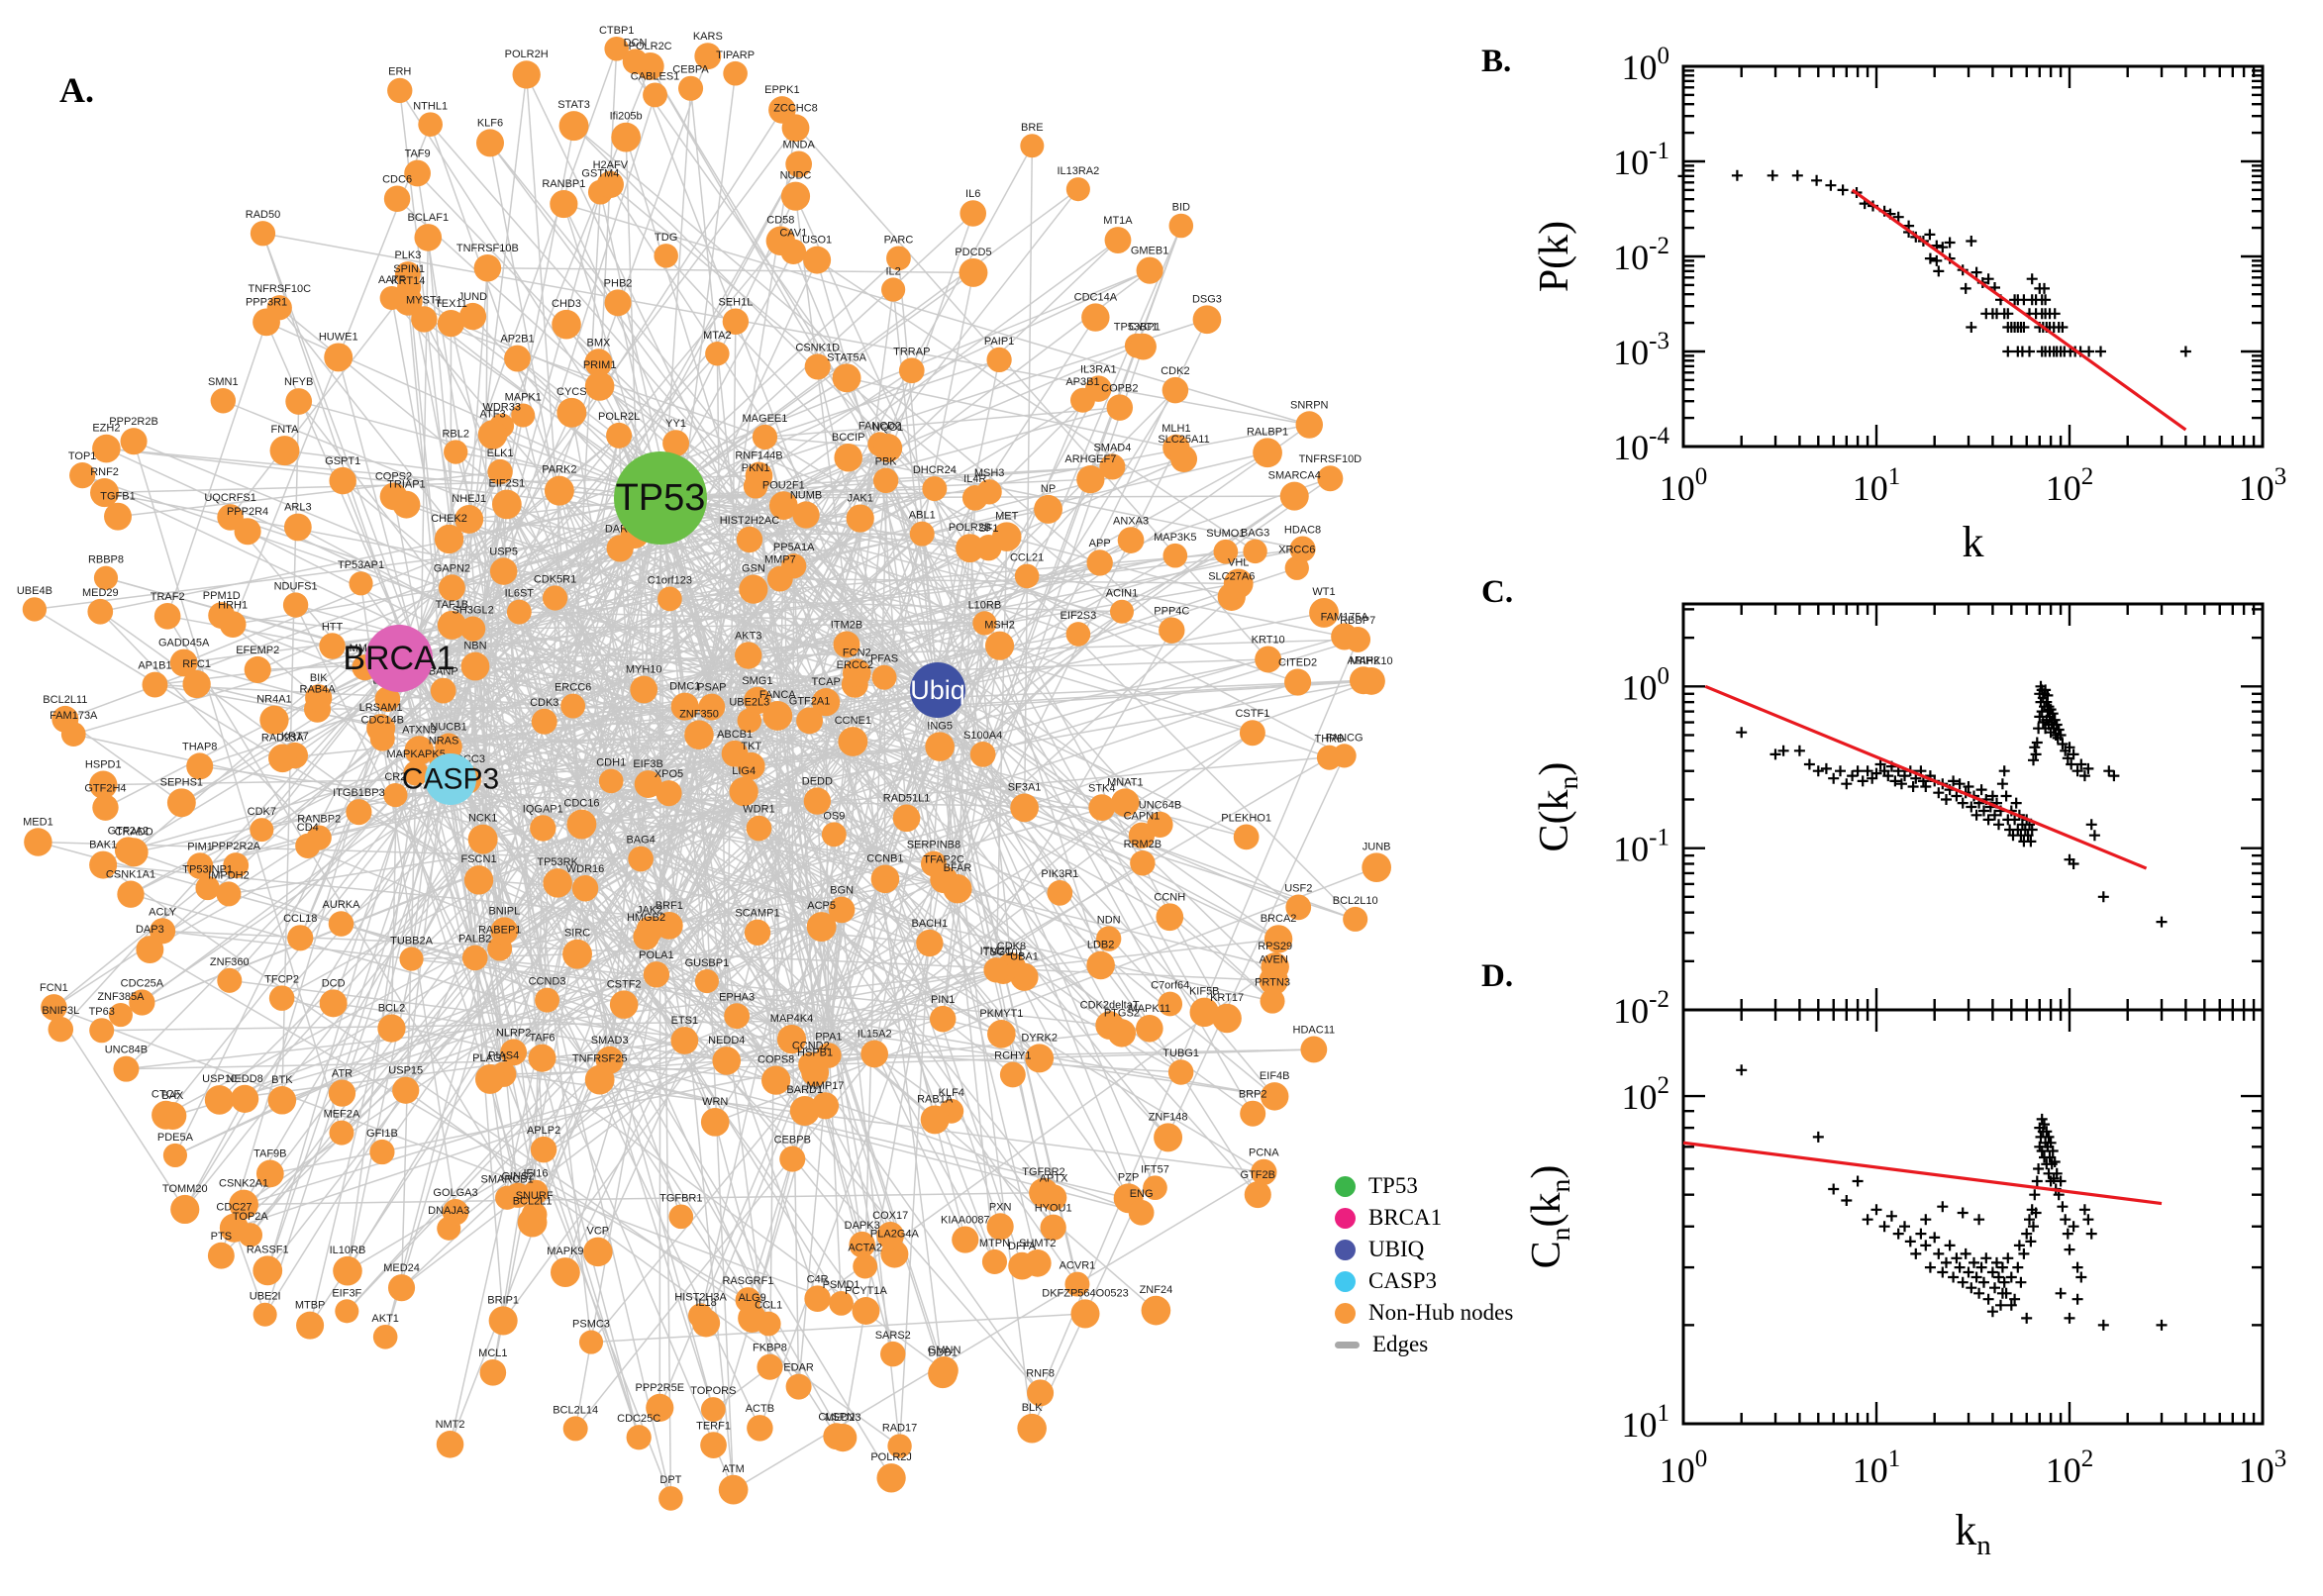  What do you see at coordinates (230, 498) in the screenshot?
I see `network-node-label: UQCRFS1` at bounding box center [230, 498].